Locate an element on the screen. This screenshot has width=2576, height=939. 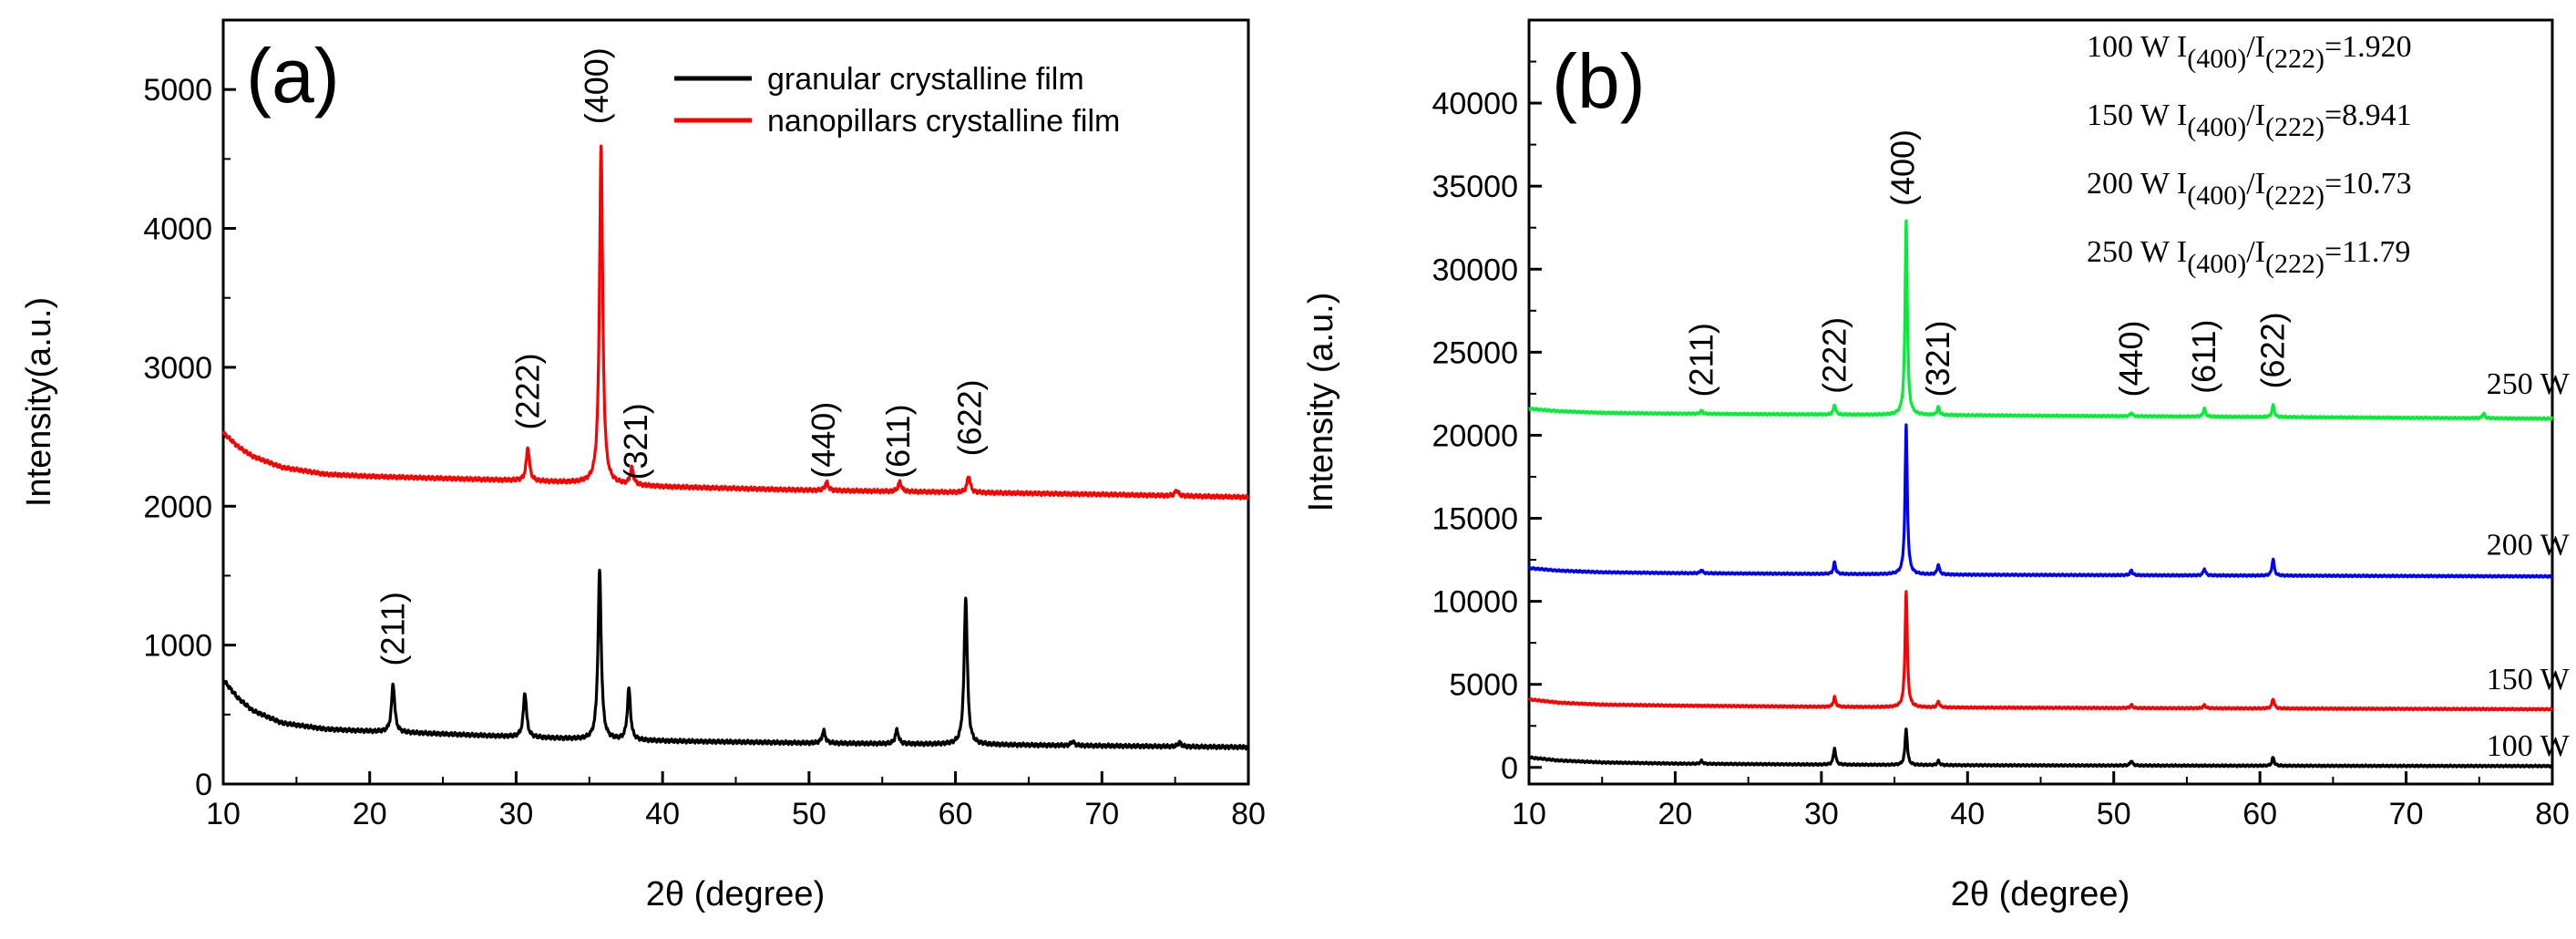
series-line-150-w is located at coordinates (2041, 651).